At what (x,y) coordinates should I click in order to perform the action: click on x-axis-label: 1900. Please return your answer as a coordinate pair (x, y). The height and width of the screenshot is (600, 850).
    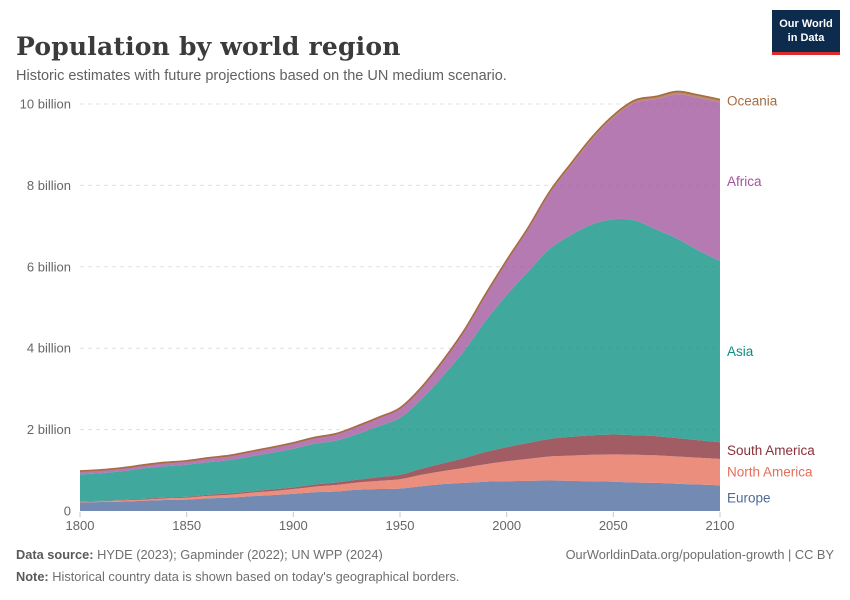
    Looking at the image, I should click on (293, 525).